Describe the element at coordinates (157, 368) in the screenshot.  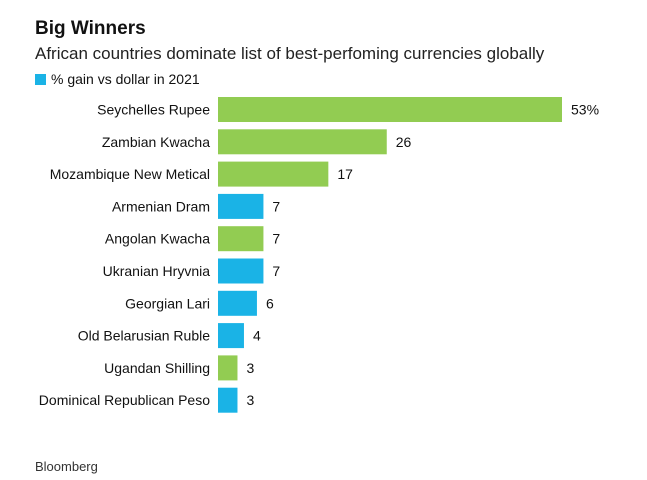
I see `category-label: Ugandan Shilling` at that location.